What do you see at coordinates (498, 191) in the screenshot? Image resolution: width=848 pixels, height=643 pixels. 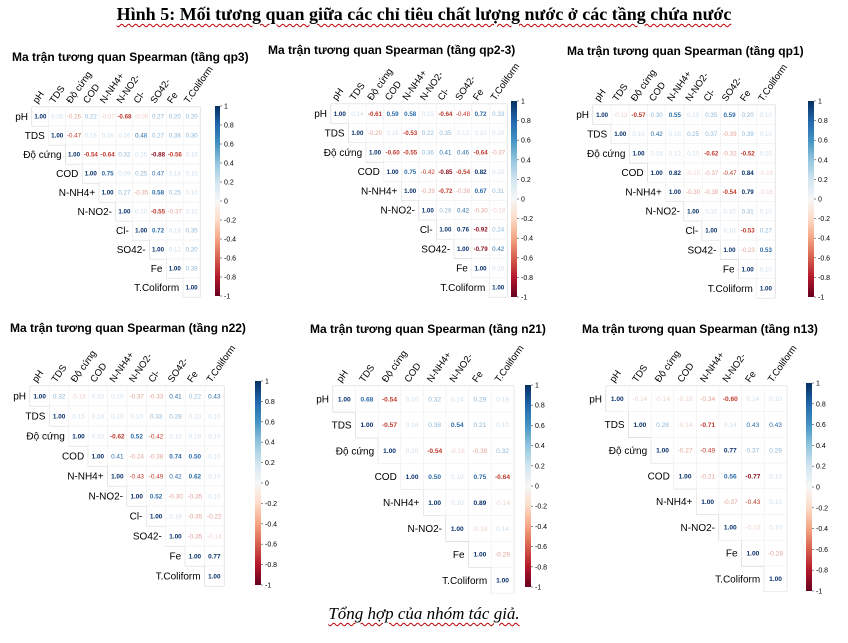 I see `cell-value-label: 0.31` at bounding box center [498, 191].